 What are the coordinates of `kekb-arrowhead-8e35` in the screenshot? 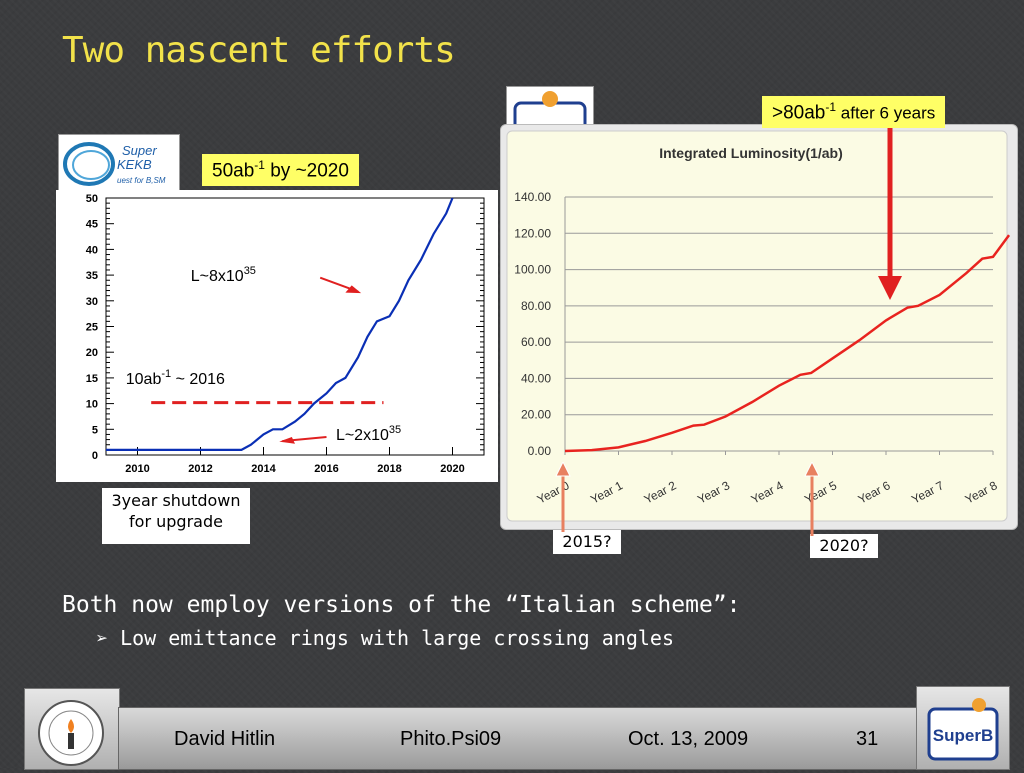 It's located at (353, 289).